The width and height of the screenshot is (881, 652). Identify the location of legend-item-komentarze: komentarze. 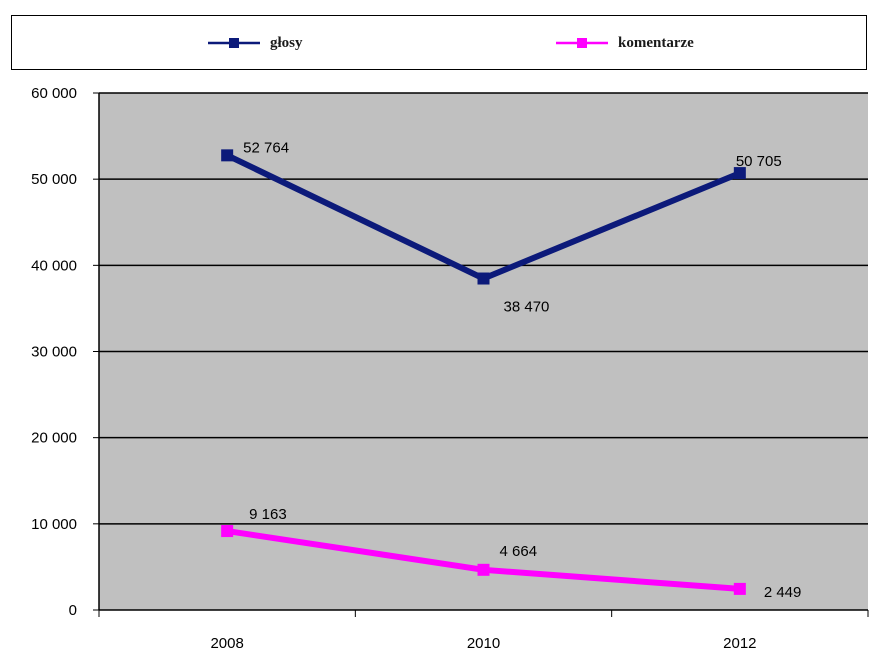
(625, 43).